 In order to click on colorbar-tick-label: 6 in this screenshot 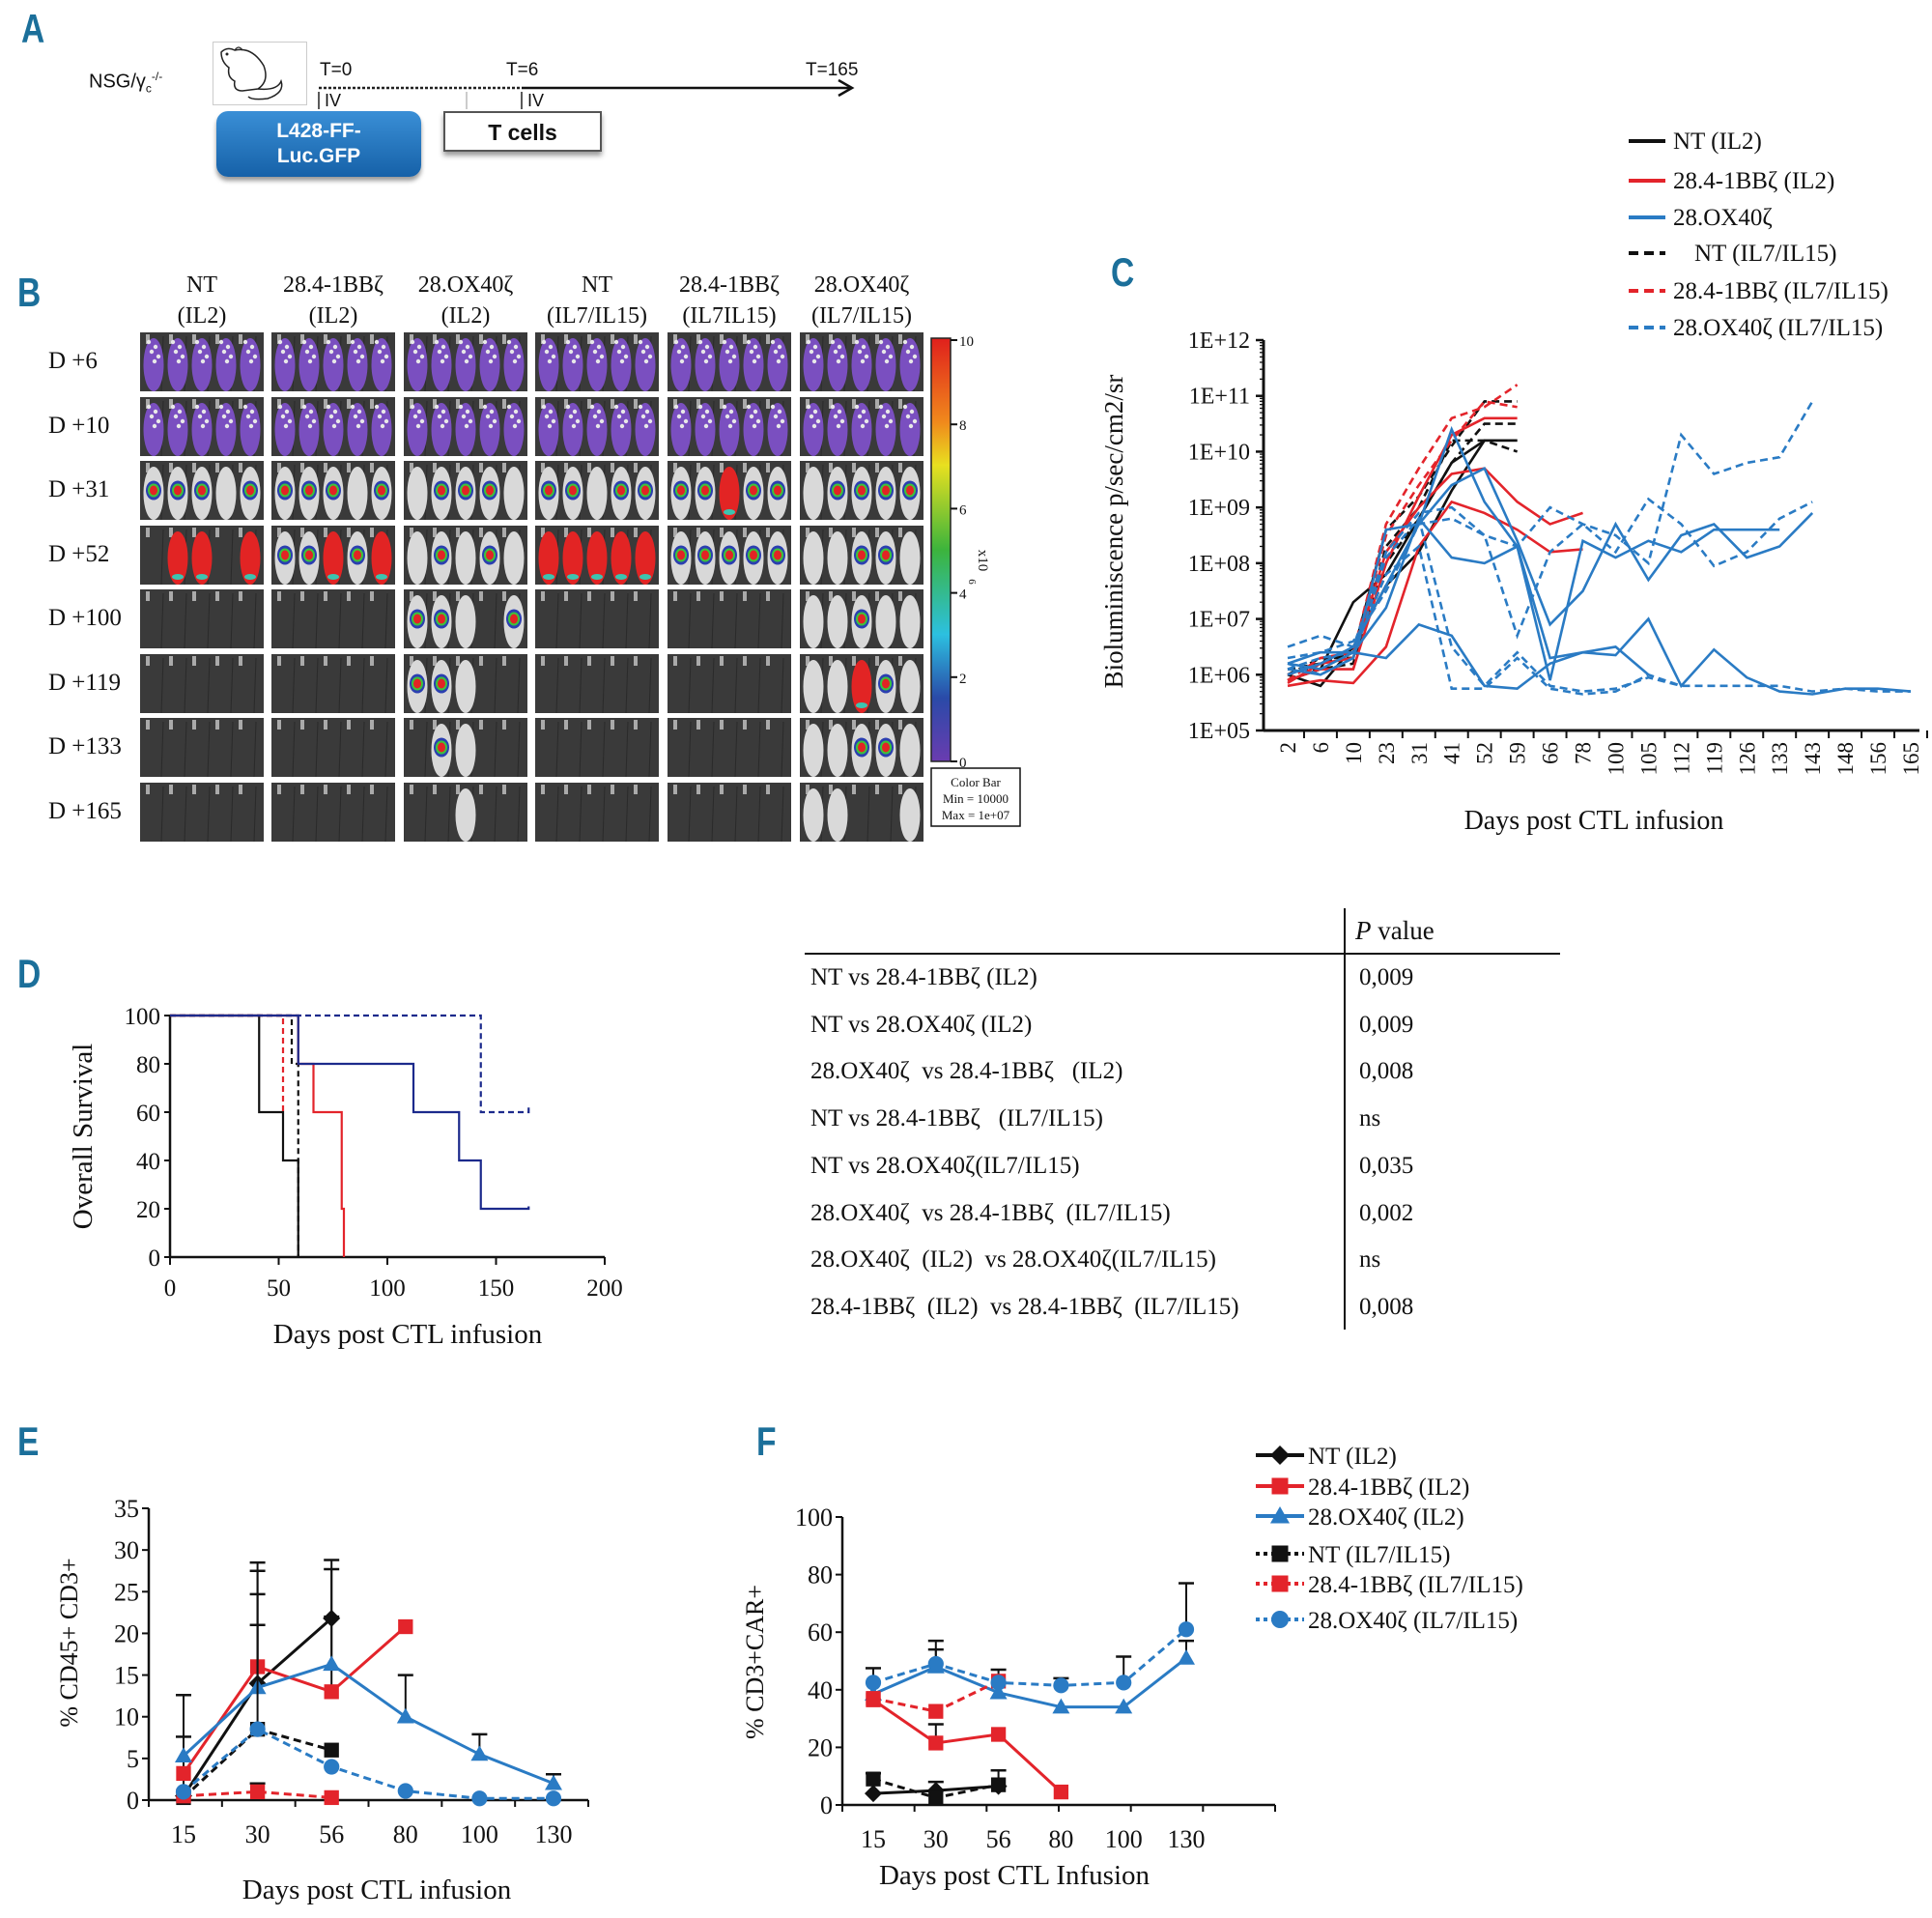, I will do `click(963, 510)`.